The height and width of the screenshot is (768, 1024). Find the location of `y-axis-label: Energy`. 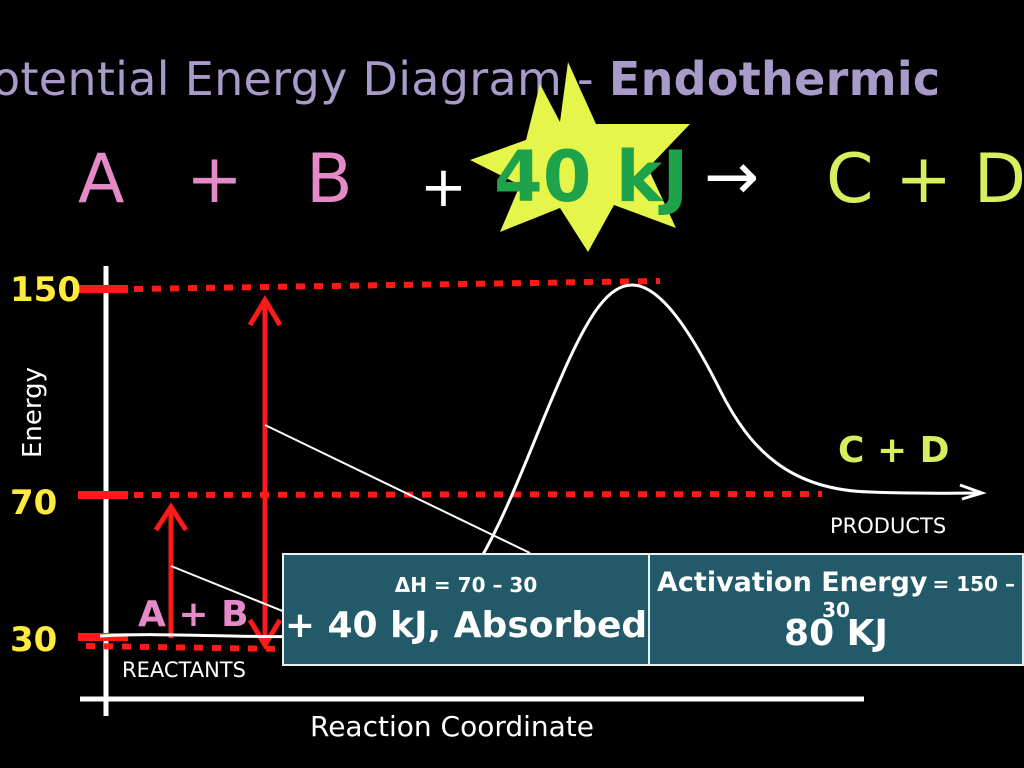

y-axis-label: Energy is located at coordinates (33, 412).